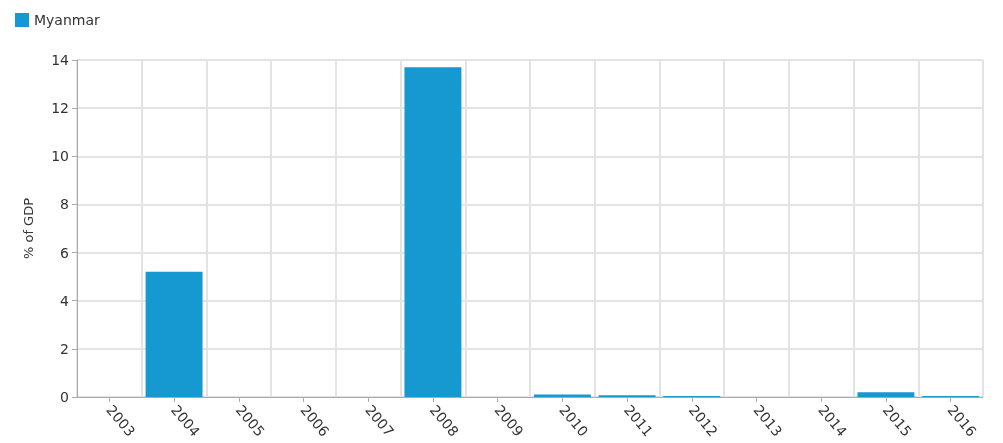 Image resolution: width=1003 pixels, height=443 pixels. What do you see at coordinates (60, 60) in the screenshot?
I see `y-tick-label: 14` at bounding box center [60, 60].